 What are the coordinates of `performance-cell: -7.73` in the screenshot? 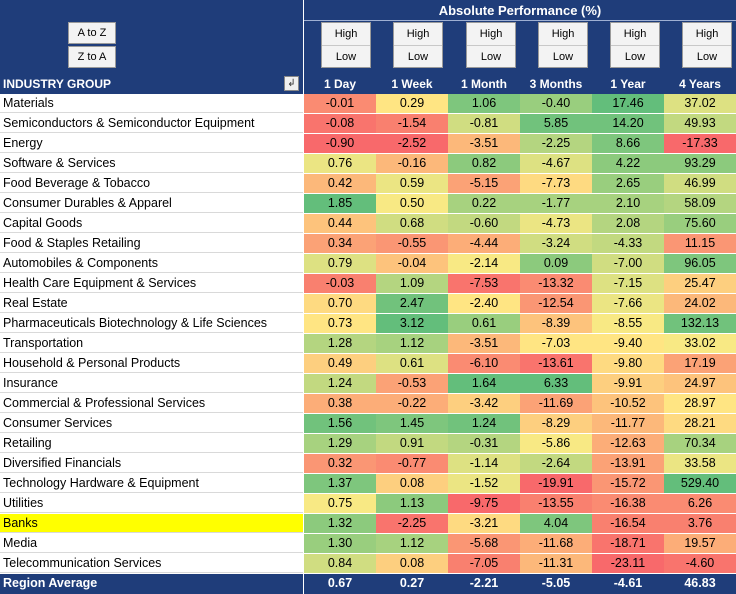 It's located at (556, 184).